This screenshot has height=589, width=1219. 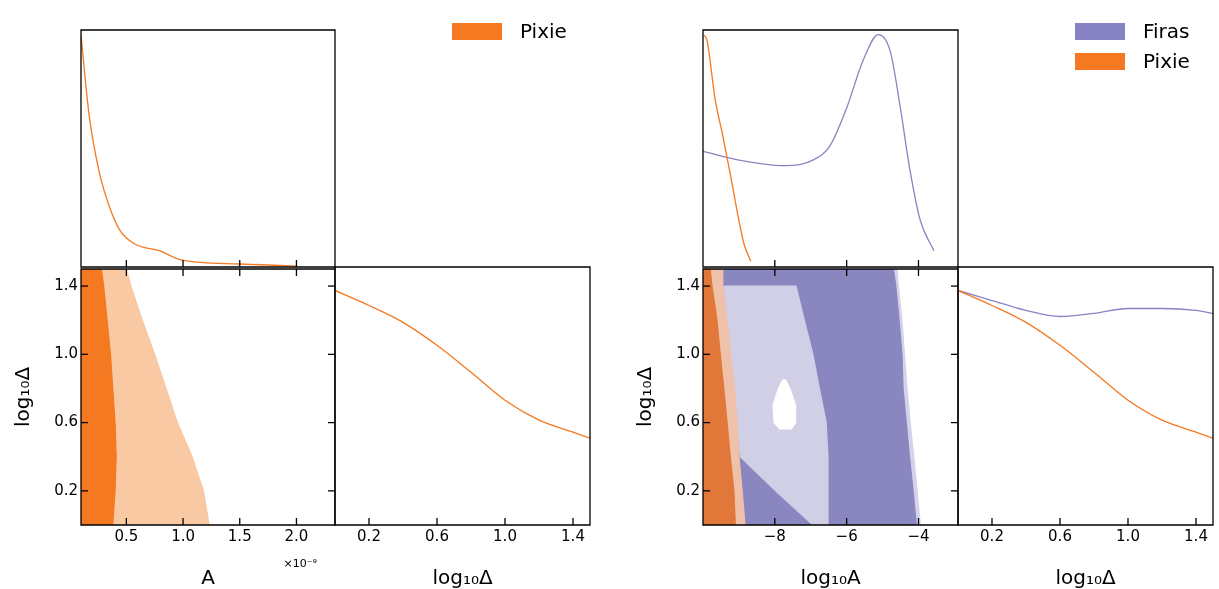 I want to click on x-tick-label: 2.0, so click(x=296, y=535).